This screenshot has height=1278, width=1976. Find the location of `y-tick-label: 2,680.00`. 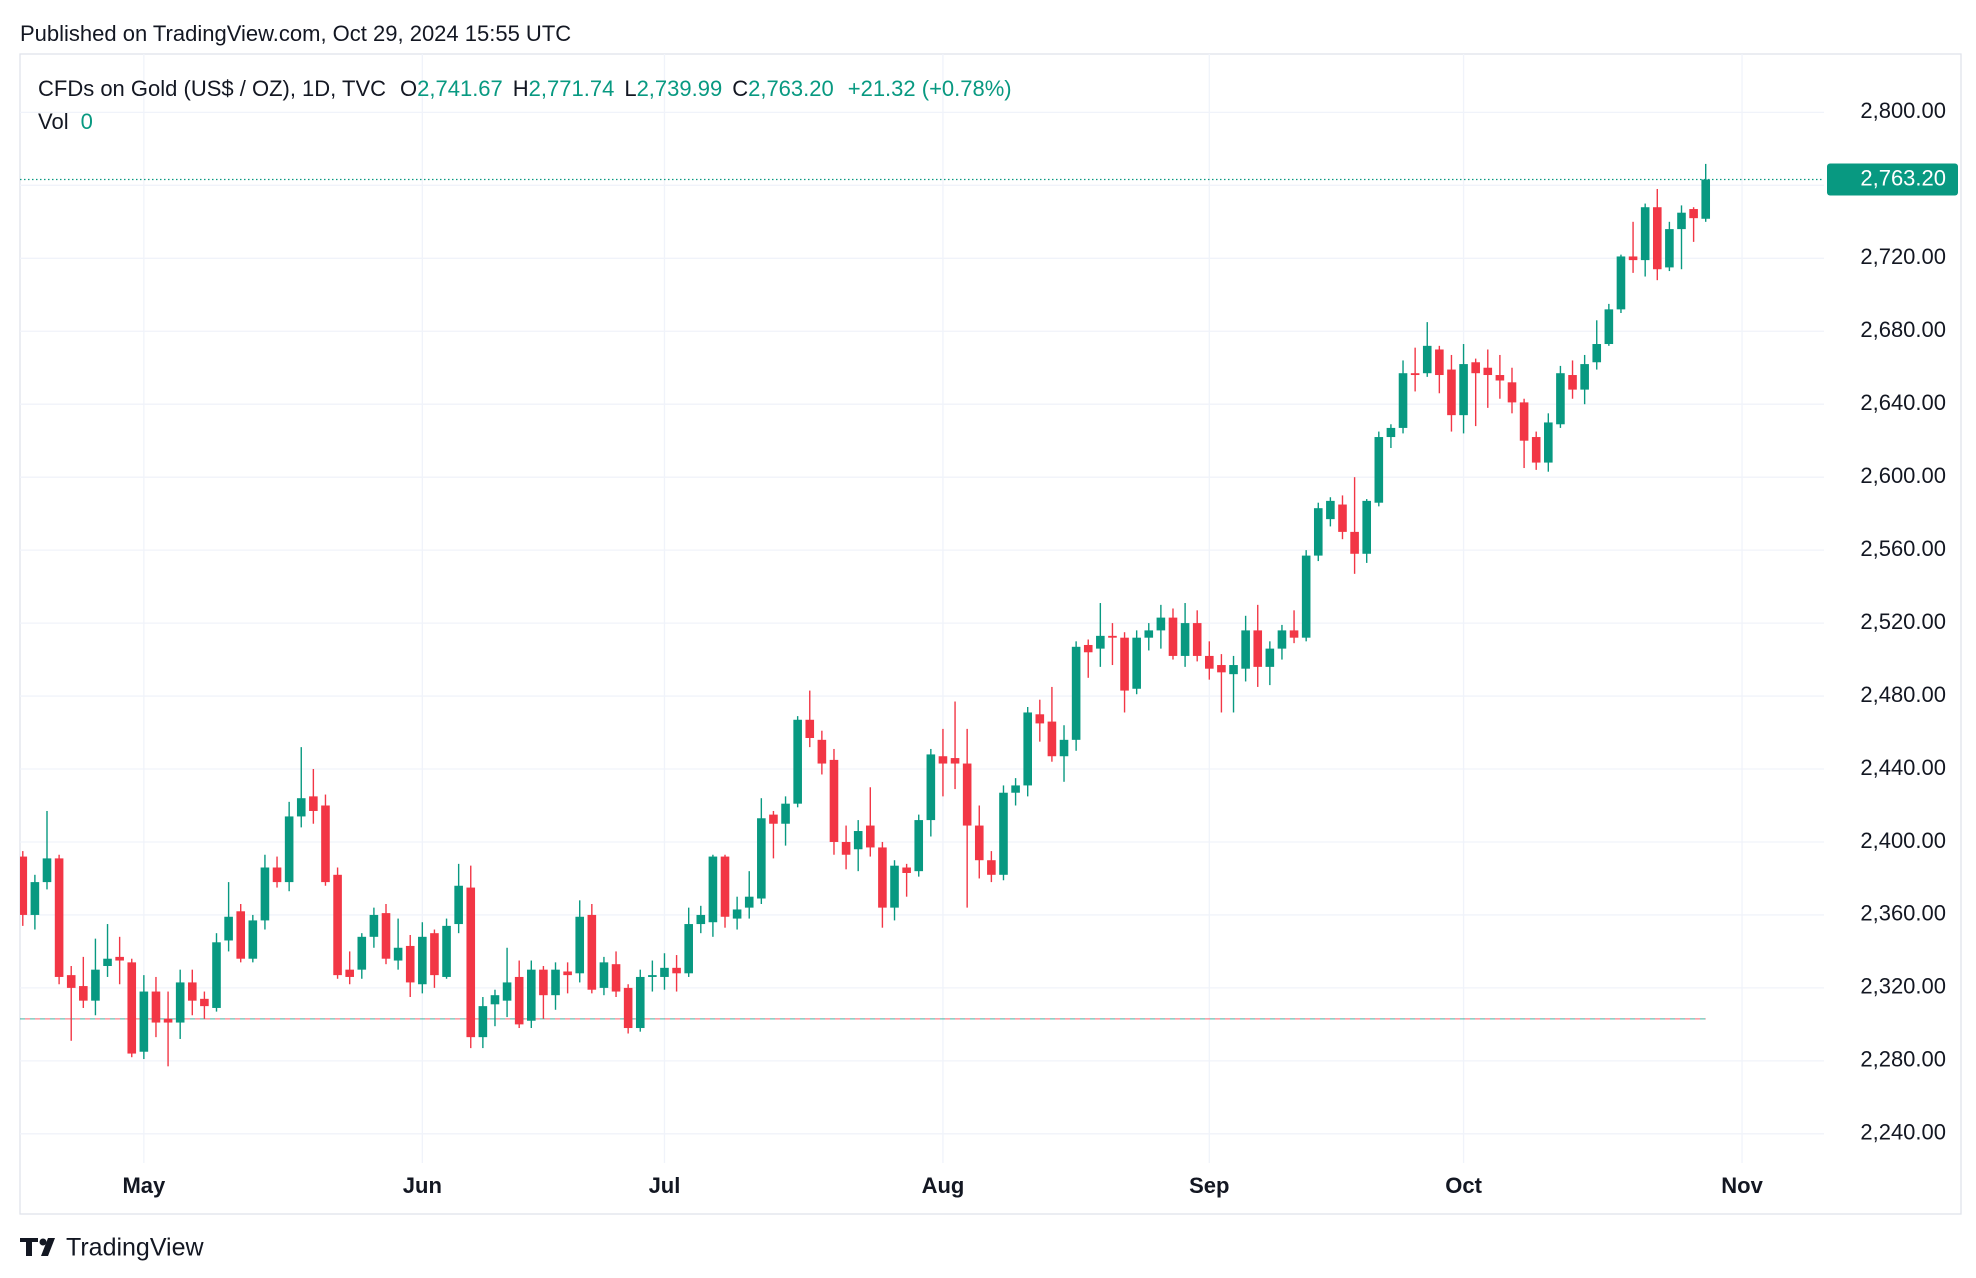

y-tick-label: 2,680.00 is located at coordinates (1903, 329).